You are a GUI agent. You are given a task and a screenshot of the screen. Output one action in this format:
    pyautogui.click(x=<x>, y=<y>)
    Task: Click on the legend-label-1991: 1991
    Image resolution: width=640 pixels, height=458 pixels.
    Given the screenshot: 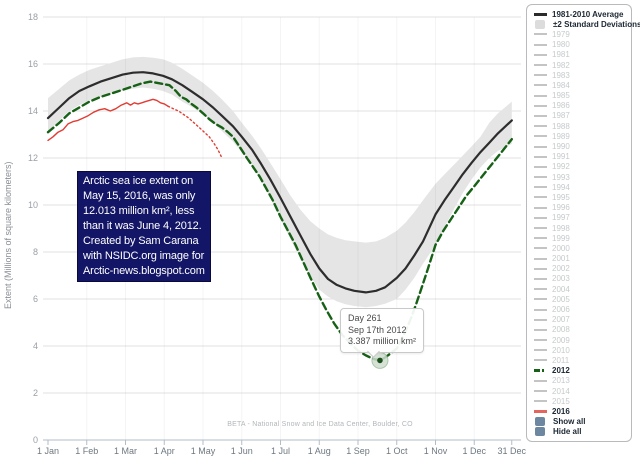 What is the action you would take?
    pyautogui.click(x=561, y=157)
    